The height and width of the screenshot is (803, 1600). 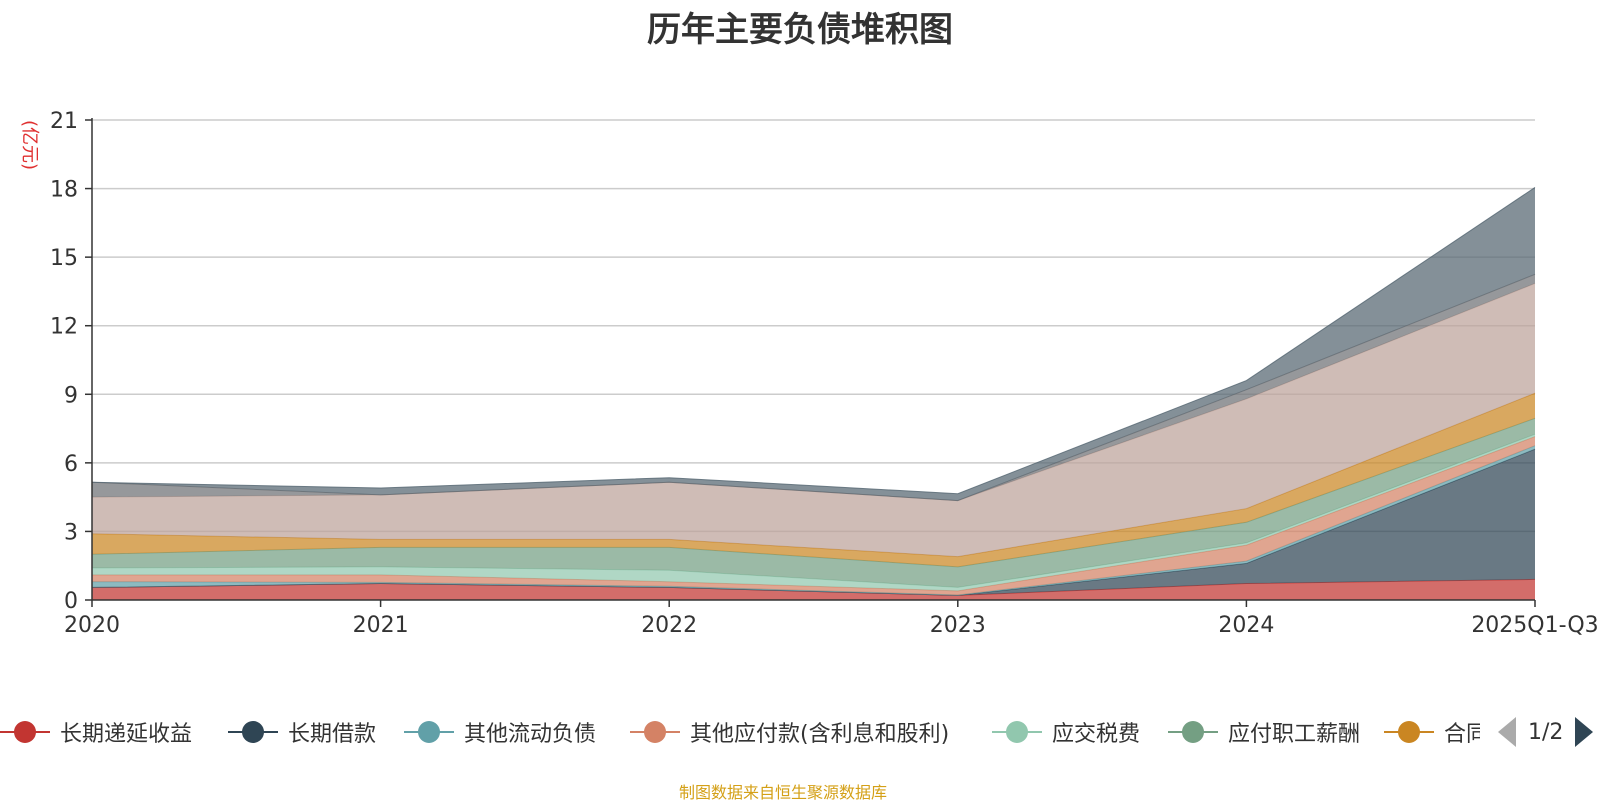 I want to click on legend-item: 合同负债, so click(x=1432, y=732).